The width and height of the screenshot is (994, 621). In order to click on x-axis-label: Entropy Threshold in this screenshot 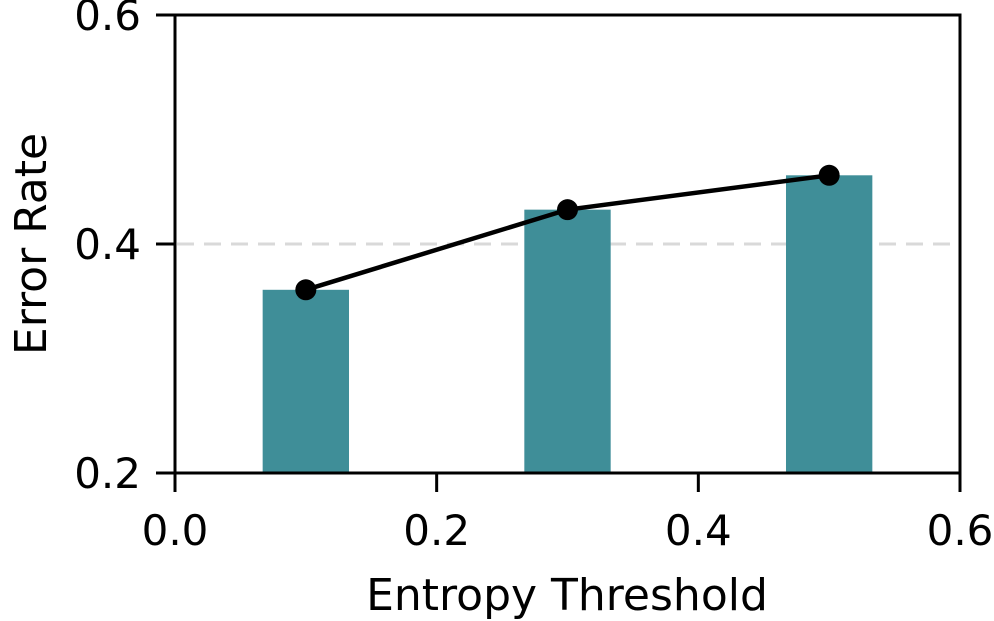, I will do `click(567, 595)`.